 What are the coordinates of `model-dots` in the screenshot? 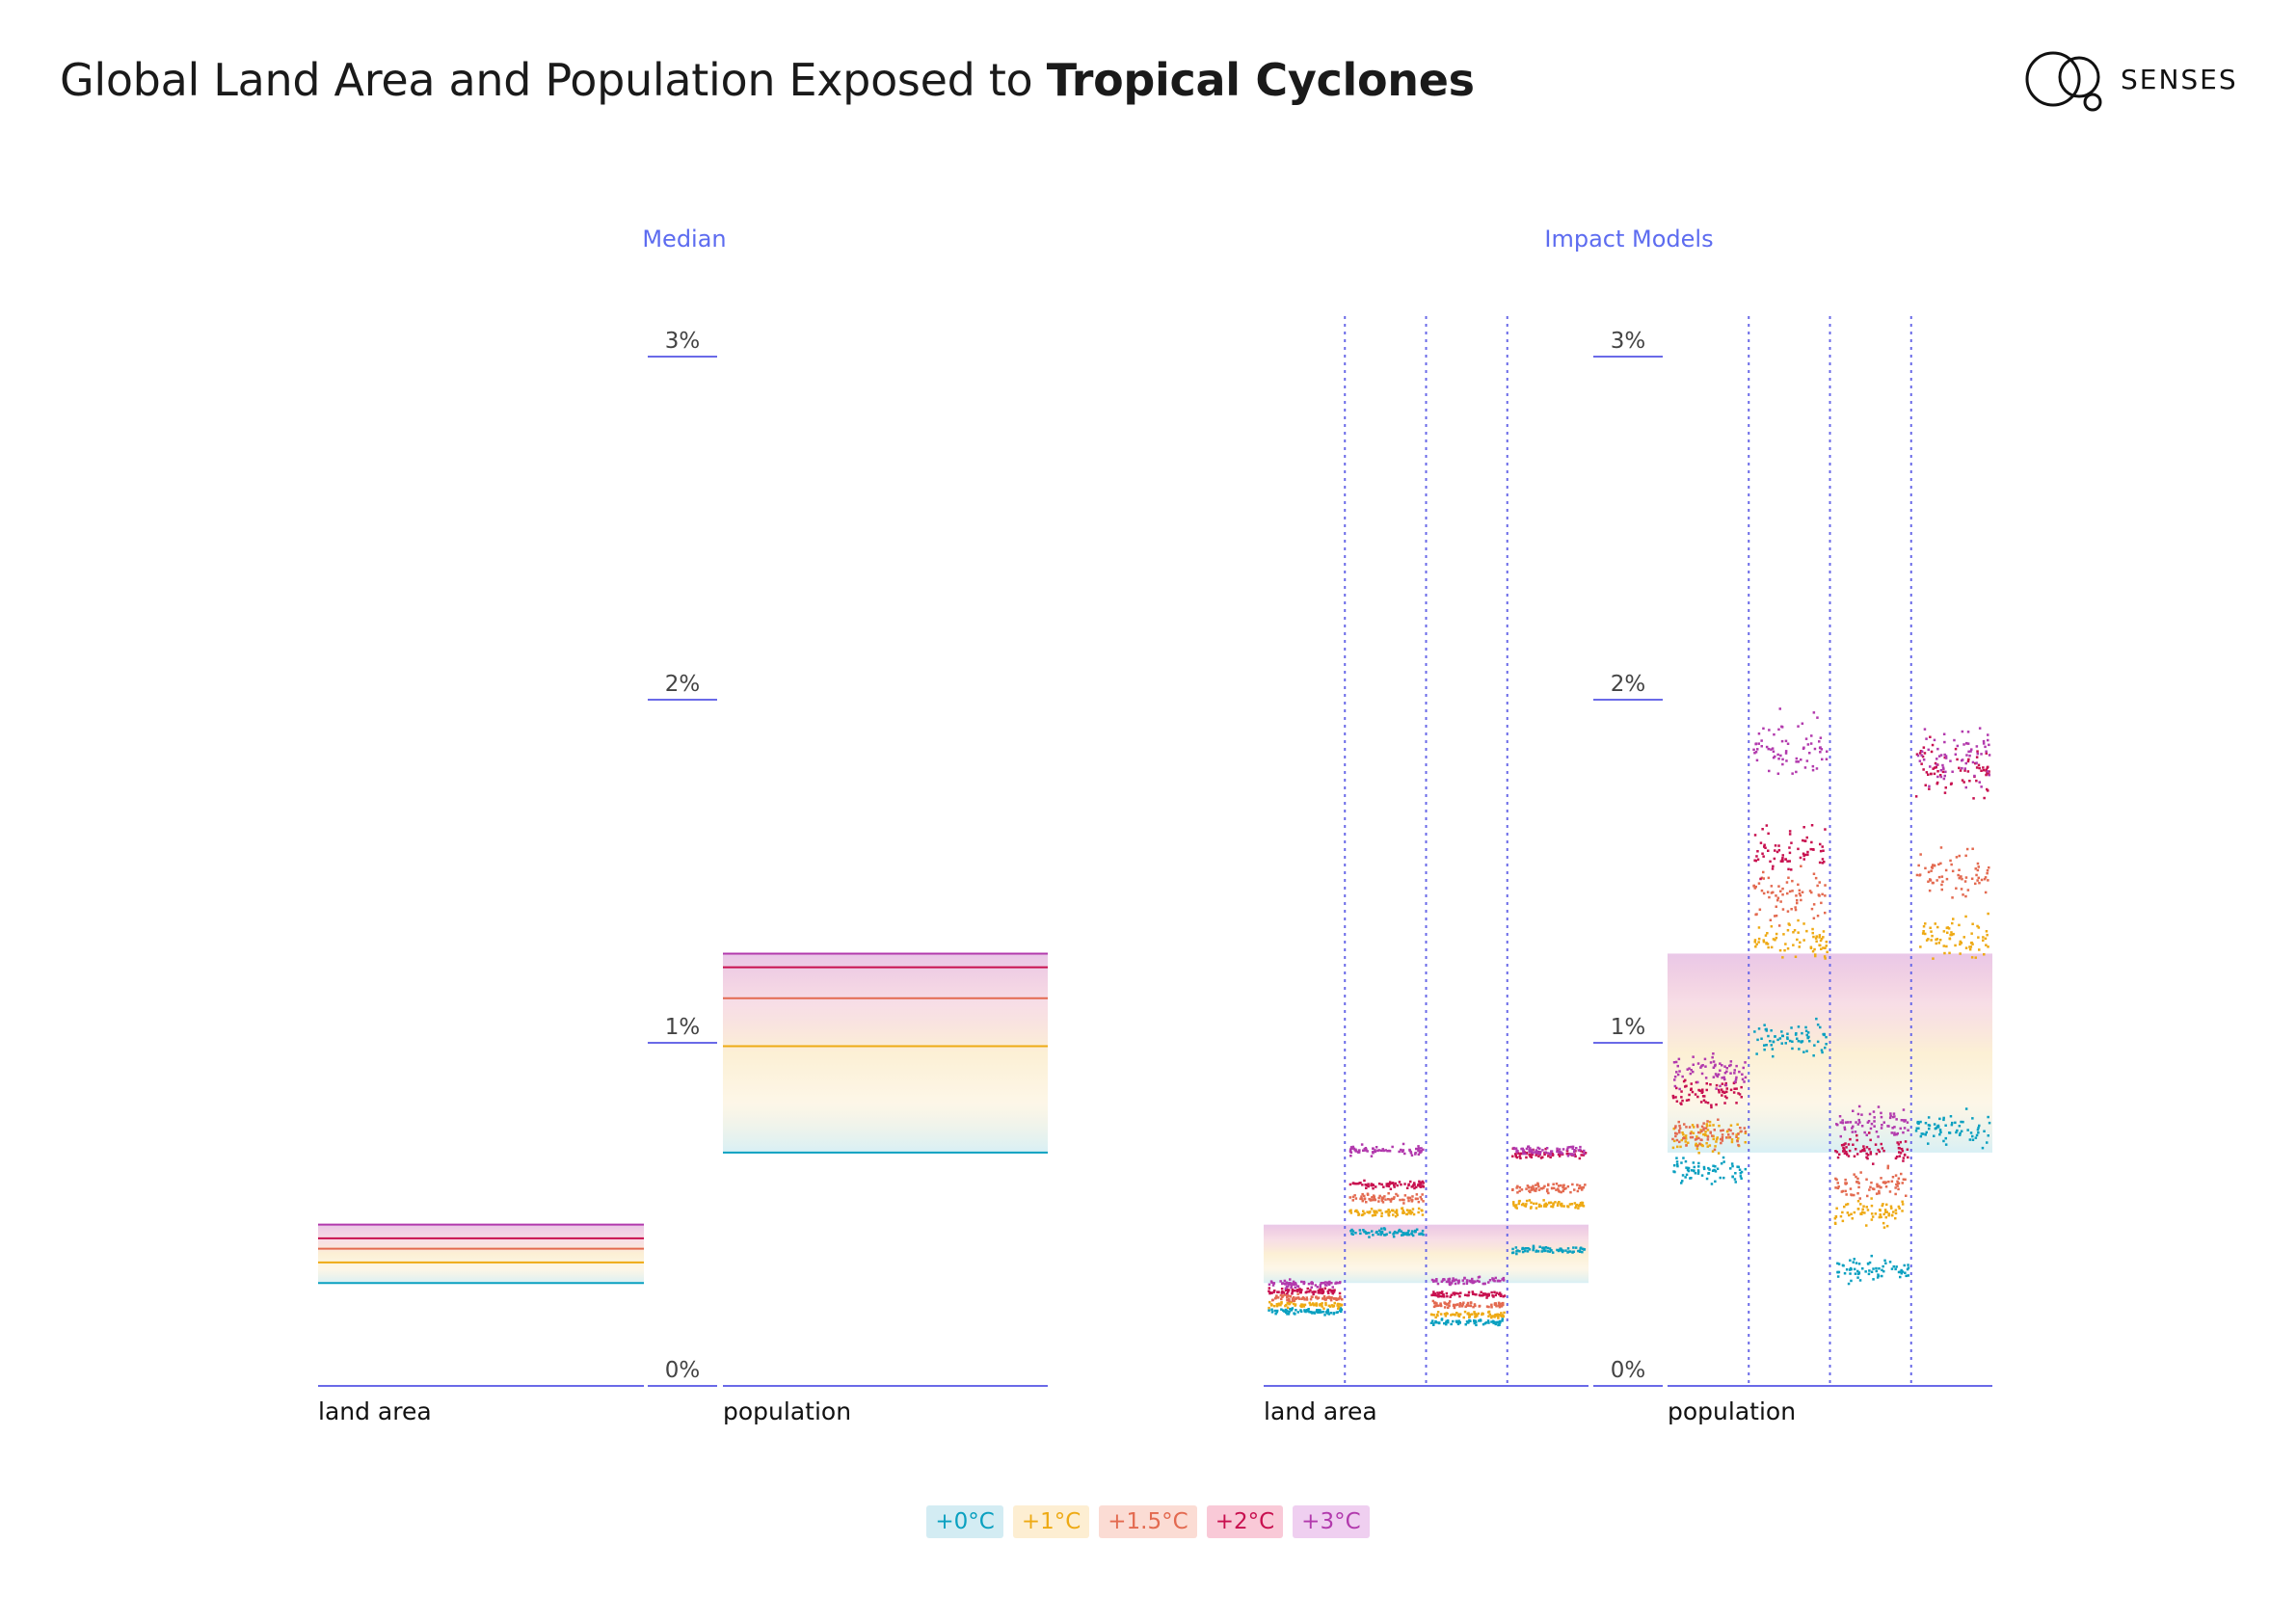 It's located at (1386, 1149).